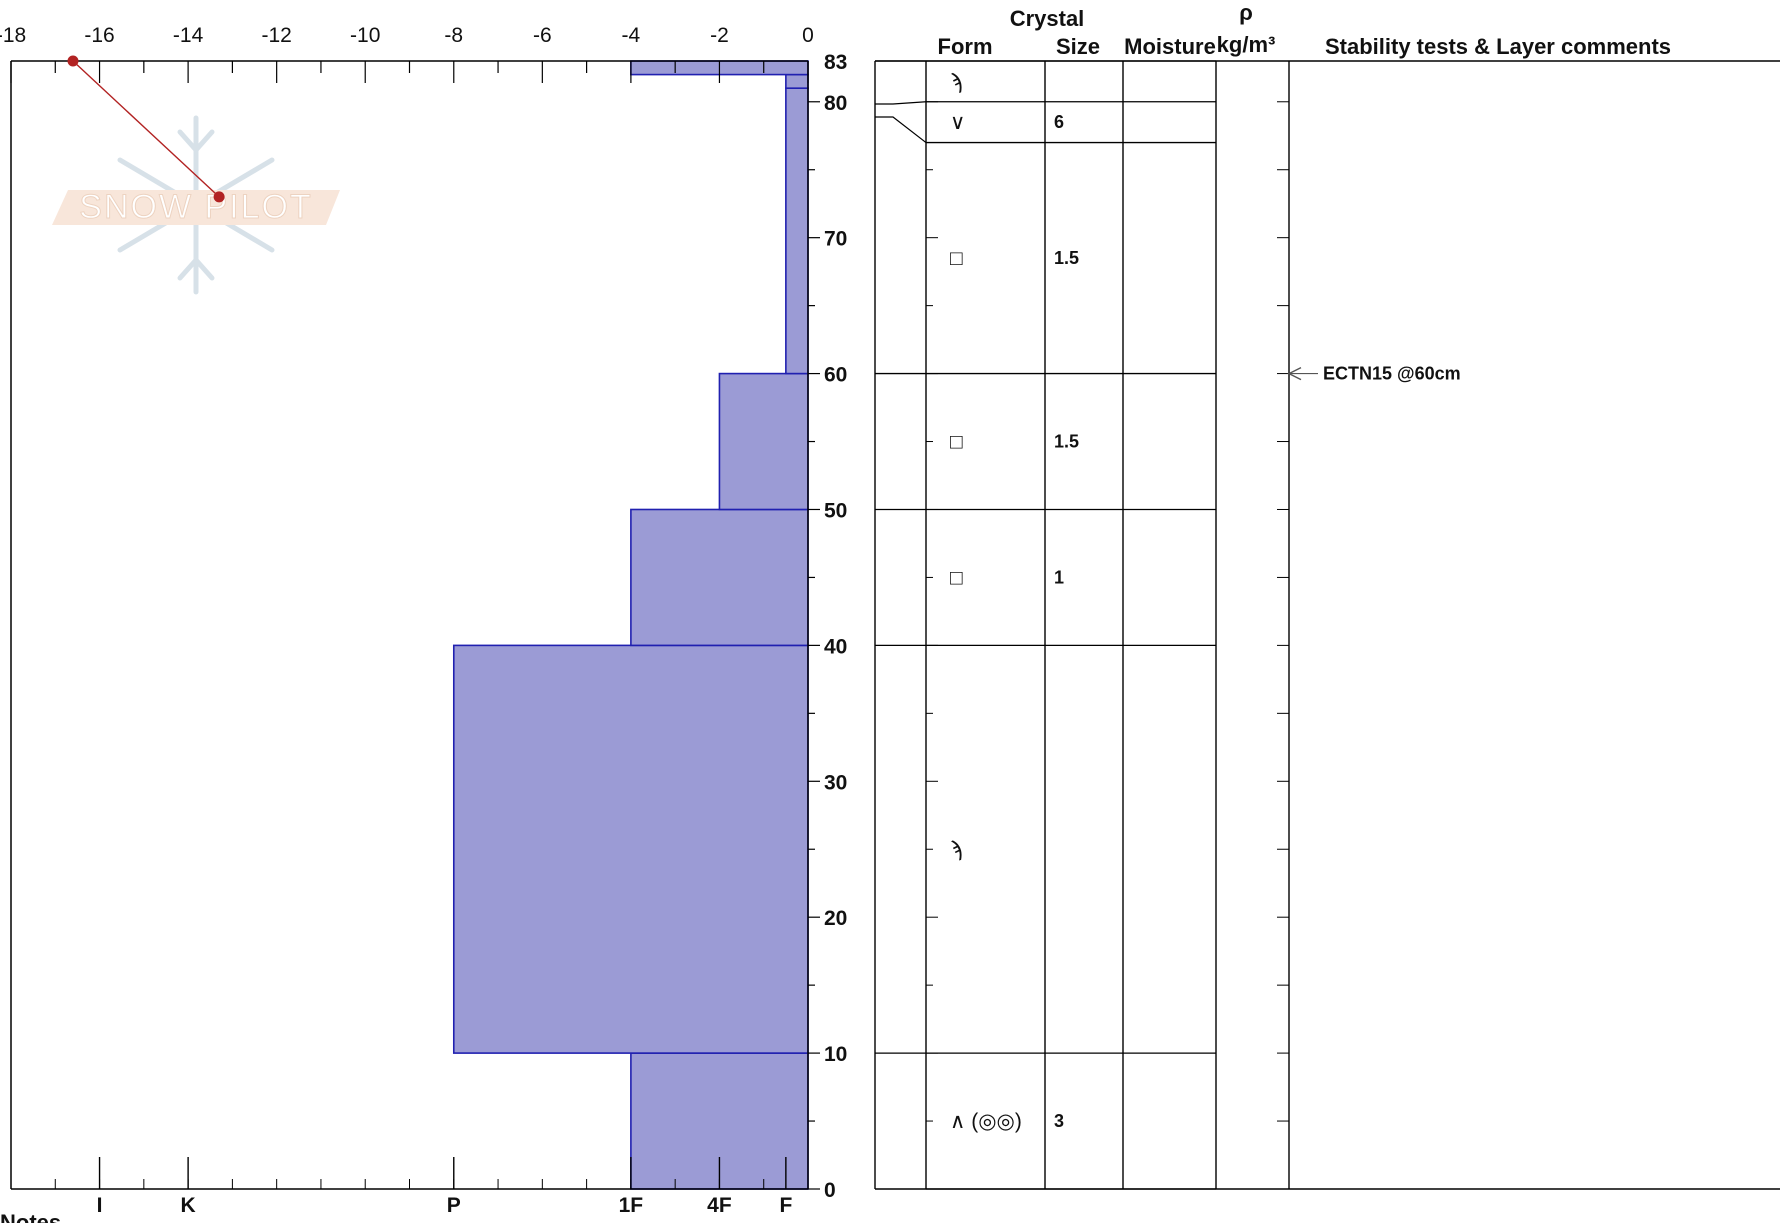  Describe the element at coordinates (276, 35) in the screenshot. I see `temperature-tick-label: -12` at that location.